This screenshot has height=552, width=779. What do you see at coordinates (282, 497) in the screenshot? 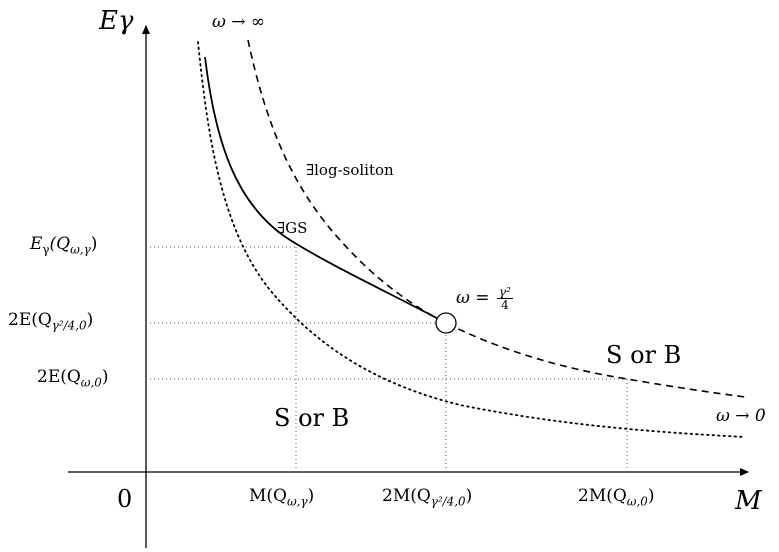
I see `x-tick-m-omega-gamma: M(Qω,γ)` at bounding box center [282, 497].